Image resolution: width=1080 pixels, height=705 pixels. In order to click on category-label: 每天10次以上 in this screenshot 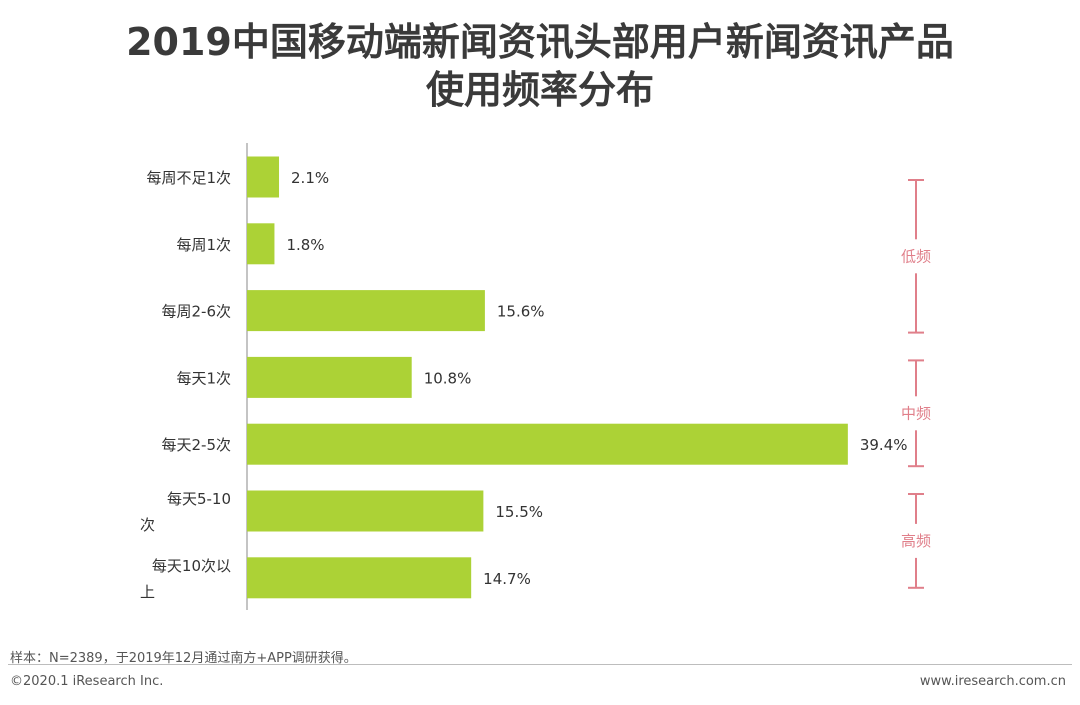, I will do `click(185, 579)`.